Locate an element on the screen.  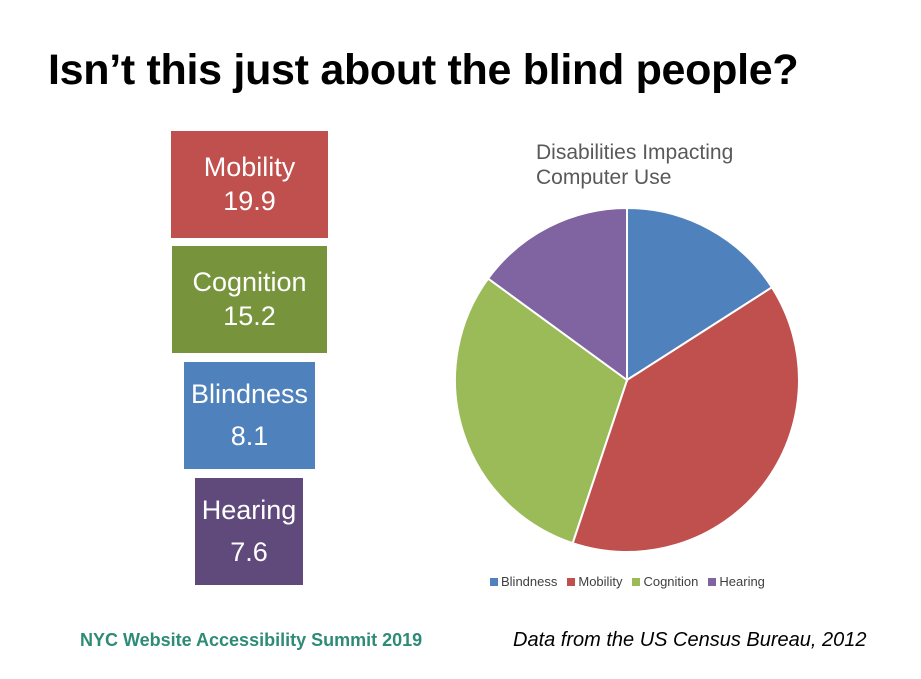
blindness-box-value: 8.1 is located at coordinates (249, 435).